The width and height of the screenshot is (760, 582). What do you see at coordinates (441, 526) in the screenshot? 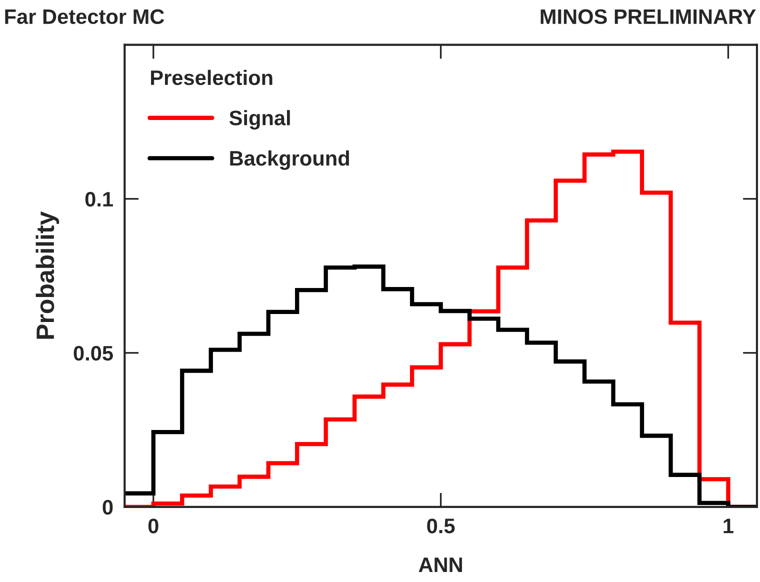
I see `x-tick-label: 0.5` at bounding box center [441, 526].